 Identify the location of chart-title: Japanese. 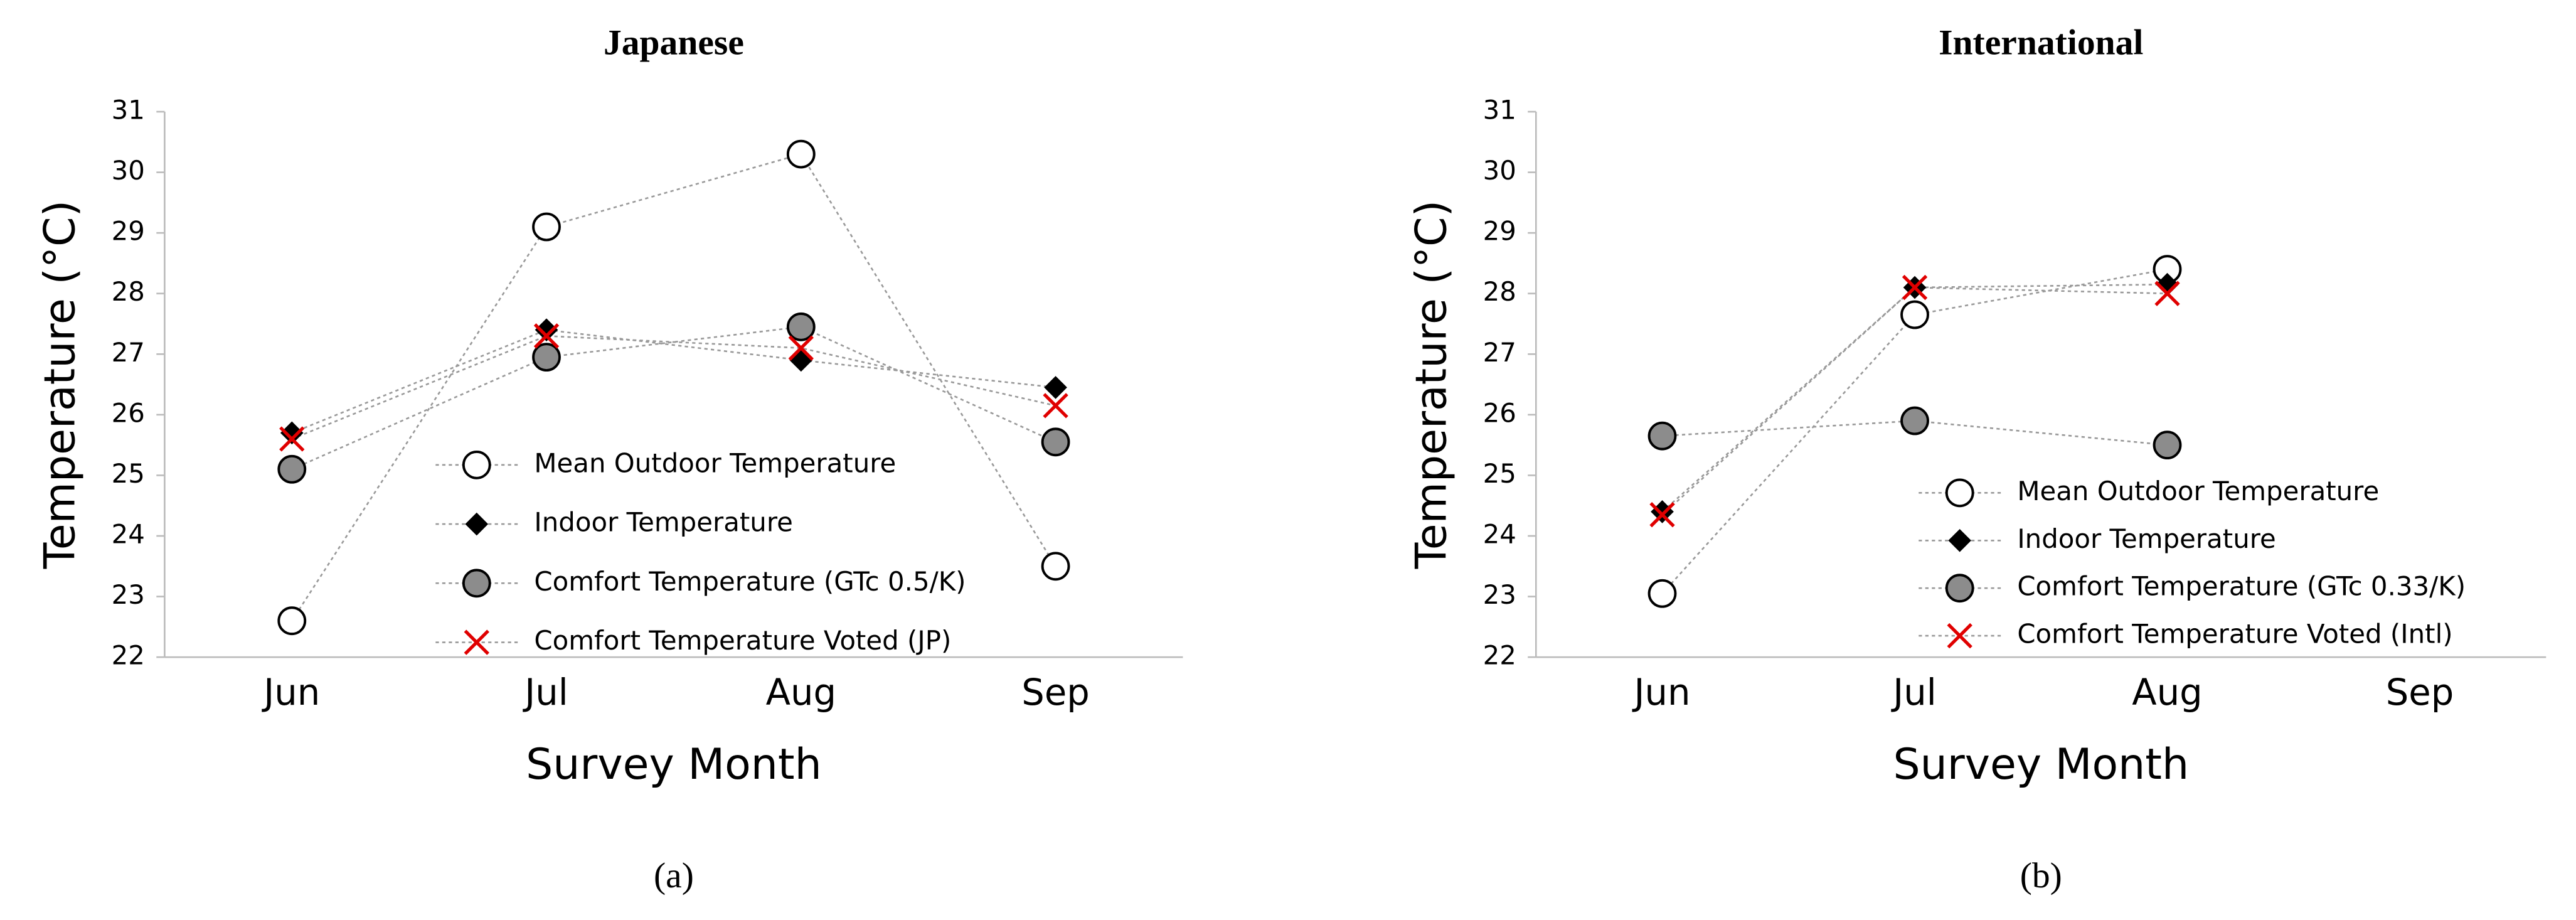
(674, 43).